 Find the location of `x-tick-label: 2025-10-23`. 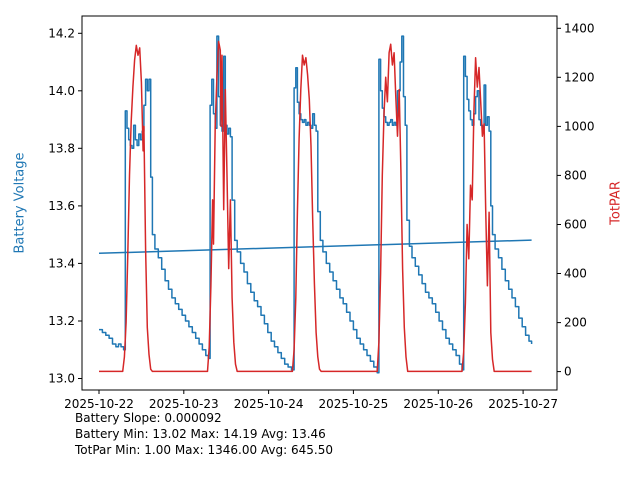

x-tick-label: 2025-10-23 is located at coordinates (184, 404).